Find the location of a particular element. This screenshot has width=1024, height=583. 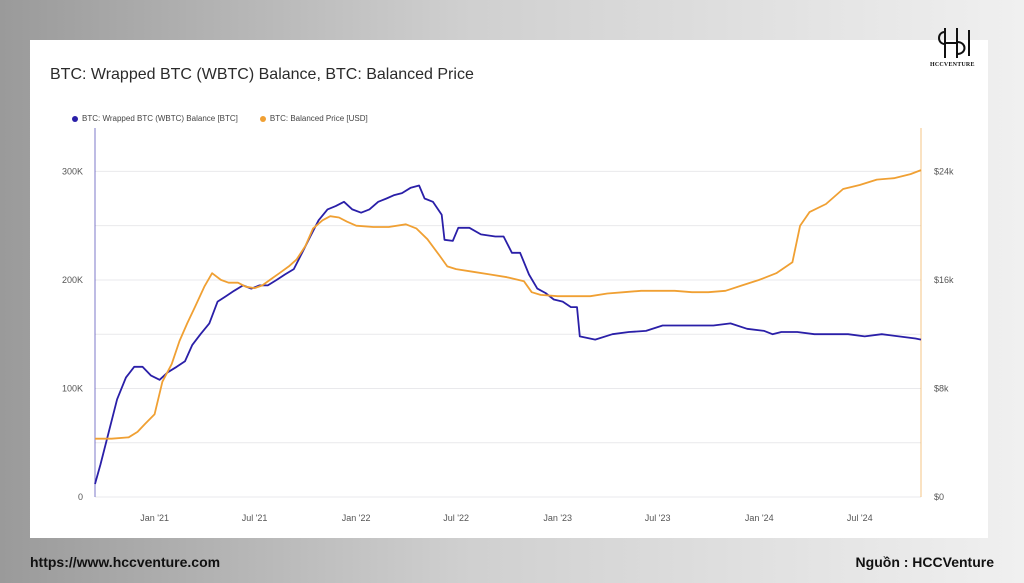

x-tick-label: Jan '23 is located at coordinates (557, 518).